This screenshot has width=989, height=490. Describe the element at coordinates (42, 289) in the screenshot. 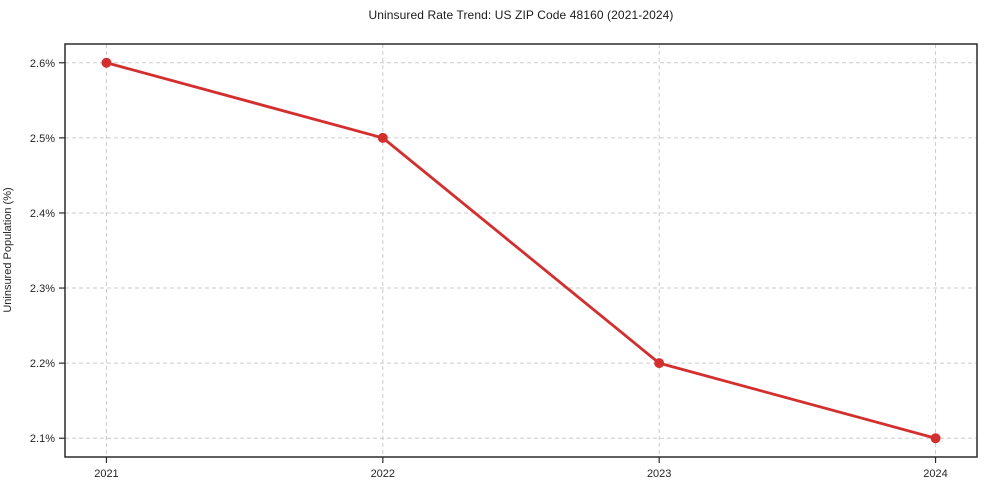

I see `y-tick-label: 2.3%` at that location.